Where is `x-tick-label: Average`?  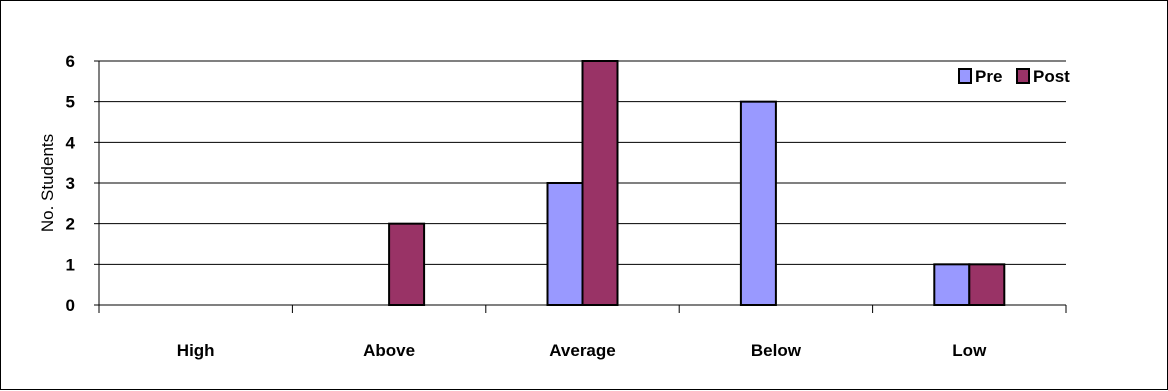
x-tick-label: Average is located at coordinates (582, 350).